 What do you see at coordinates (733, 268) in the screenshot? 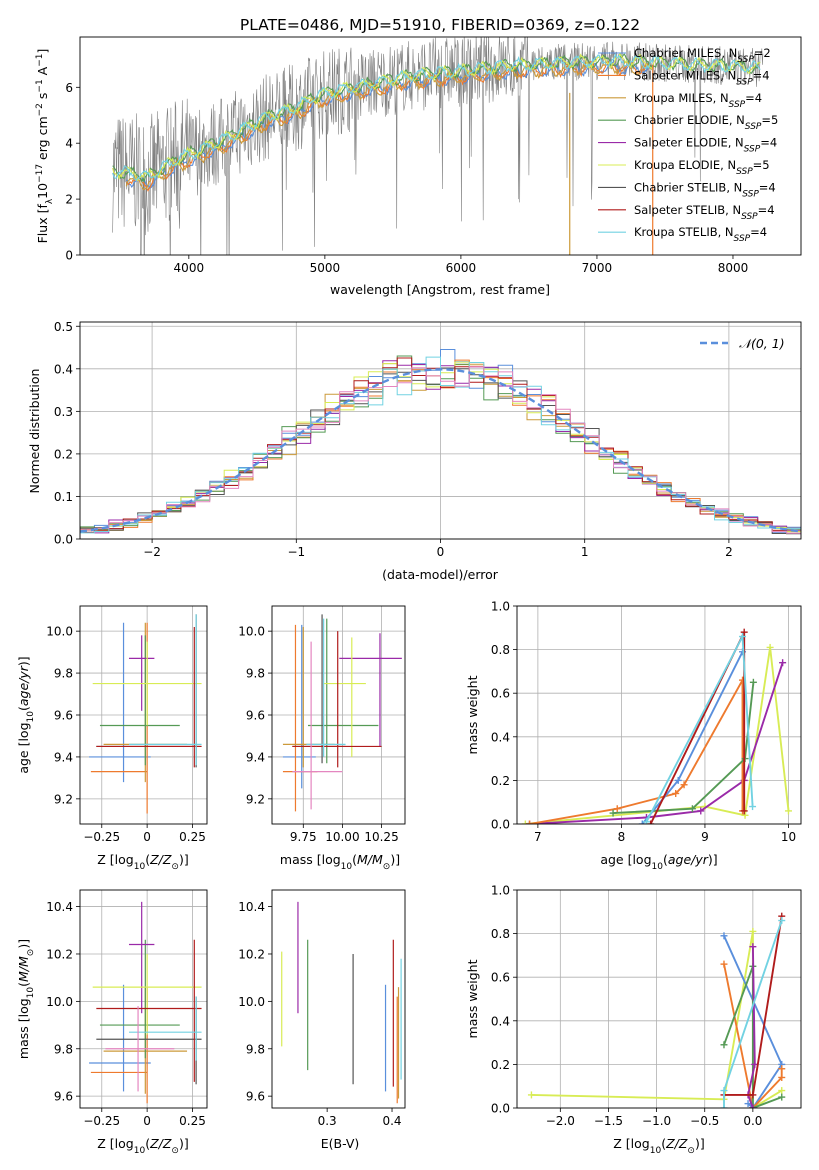
I see `x-tick-label: 8000` at bounding box center [733, 268].